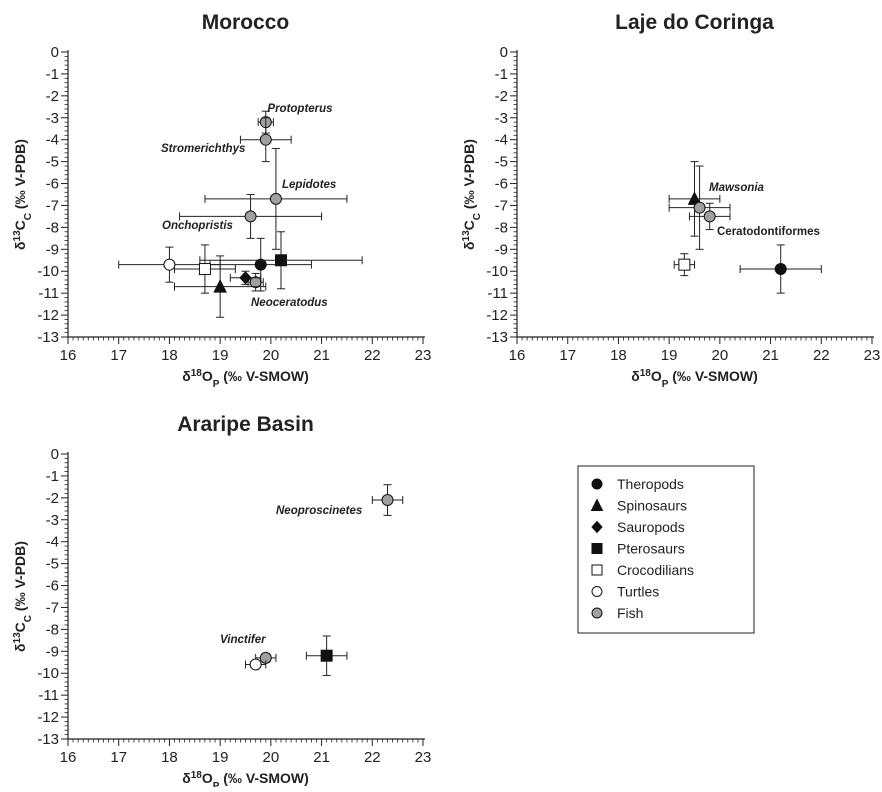 This screenshot has width=882, height=792. Describe the element at coordinates (638, 527) in the screenshot. I see `legend-item: Sauropods` at that location.